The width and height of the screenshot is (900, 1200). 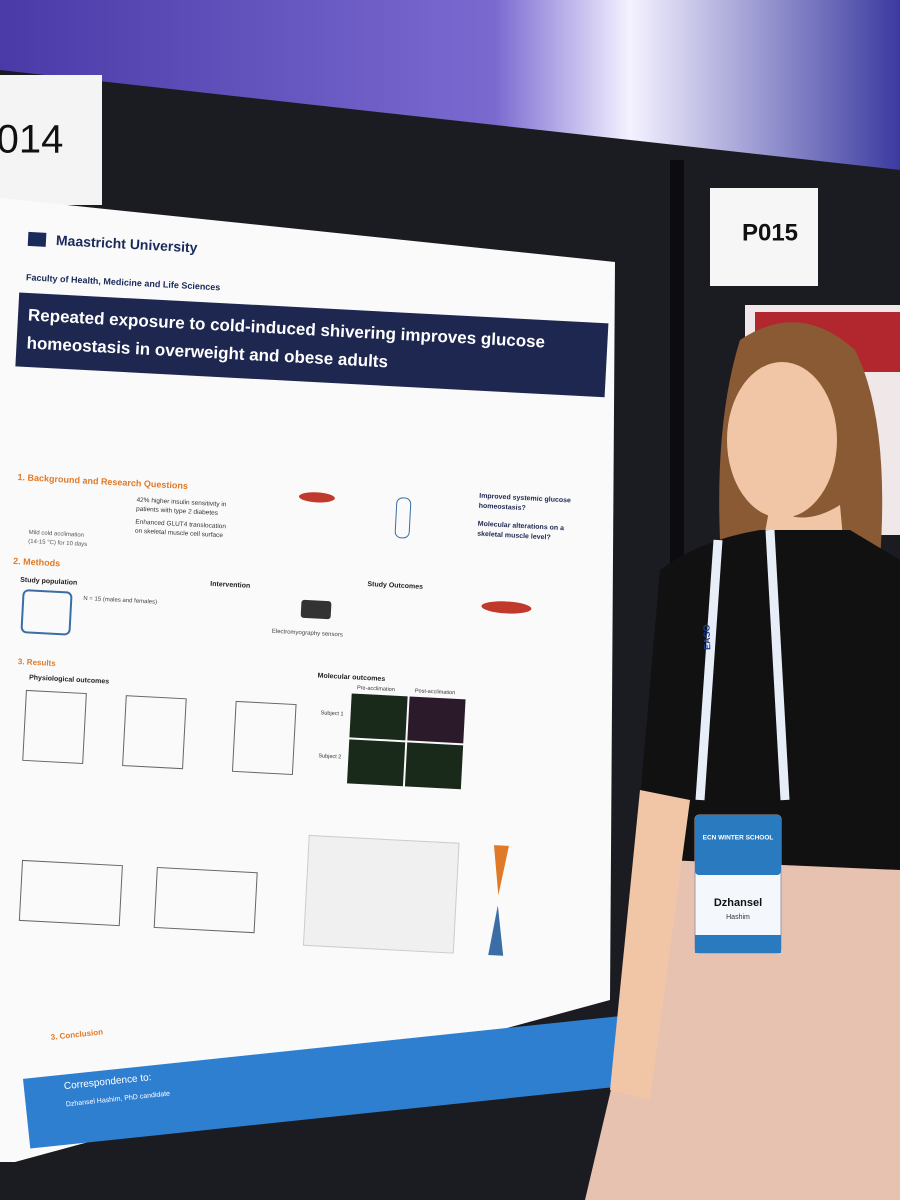 I want to click on footer-band, so click(x=325, y=1082).